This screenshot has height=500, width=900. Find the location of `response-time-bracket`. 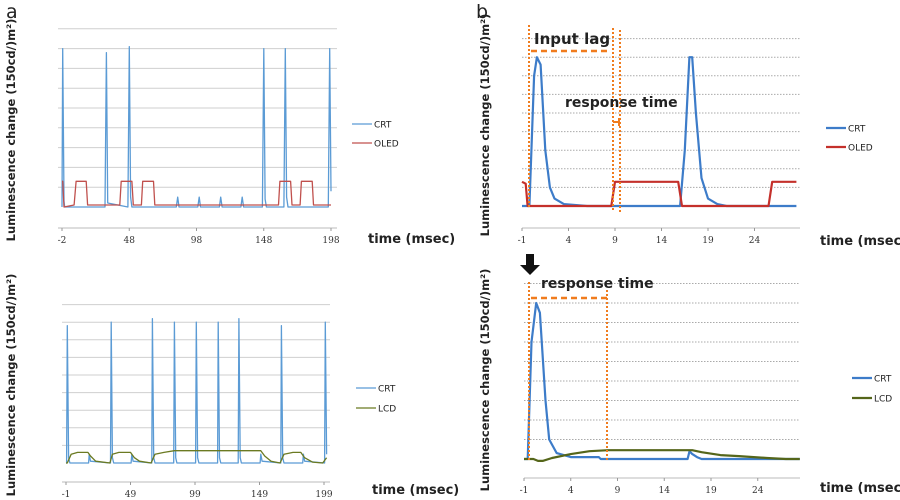

response-time-bracket is located at coordinates (616, 122).